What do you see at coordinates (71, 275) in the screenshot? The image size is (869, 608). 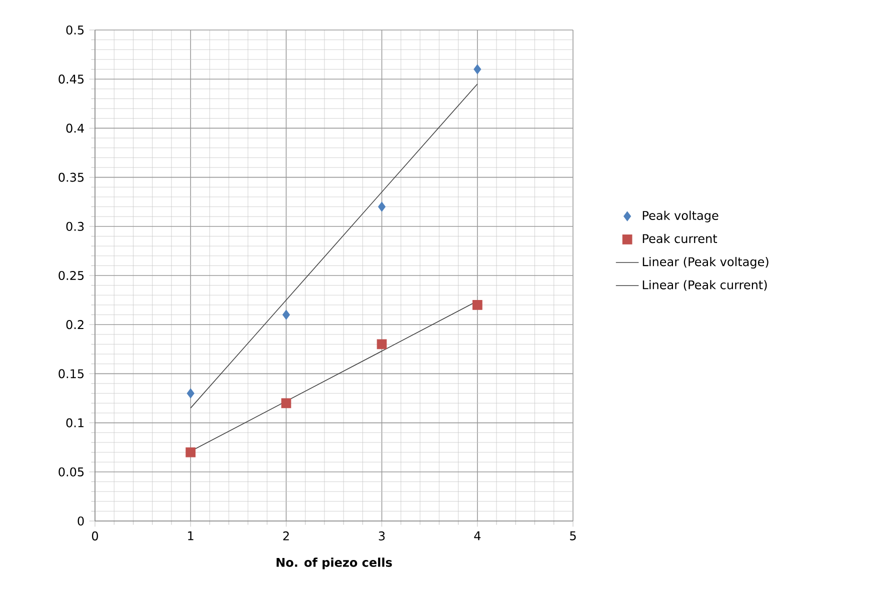 I see `y-tick-label: 0.25` at bounding box center [71, 275].